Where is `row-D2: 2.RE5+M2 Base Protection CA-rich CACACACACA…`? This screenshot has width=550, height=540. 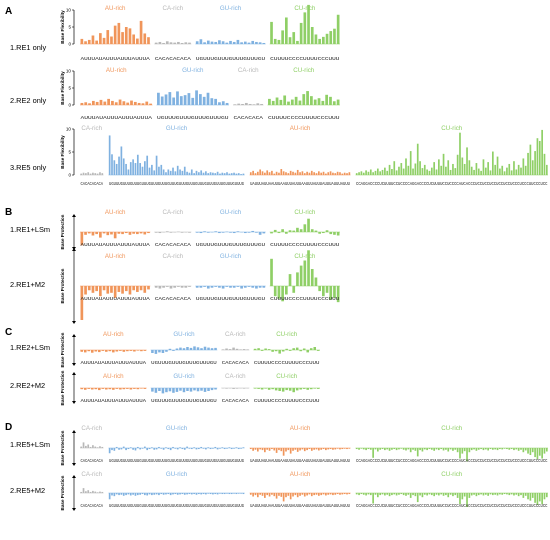
row-D2: 2.RE5+M2 Base Protection CA-rich CACACACACA… is located at coordinates (279, 491).